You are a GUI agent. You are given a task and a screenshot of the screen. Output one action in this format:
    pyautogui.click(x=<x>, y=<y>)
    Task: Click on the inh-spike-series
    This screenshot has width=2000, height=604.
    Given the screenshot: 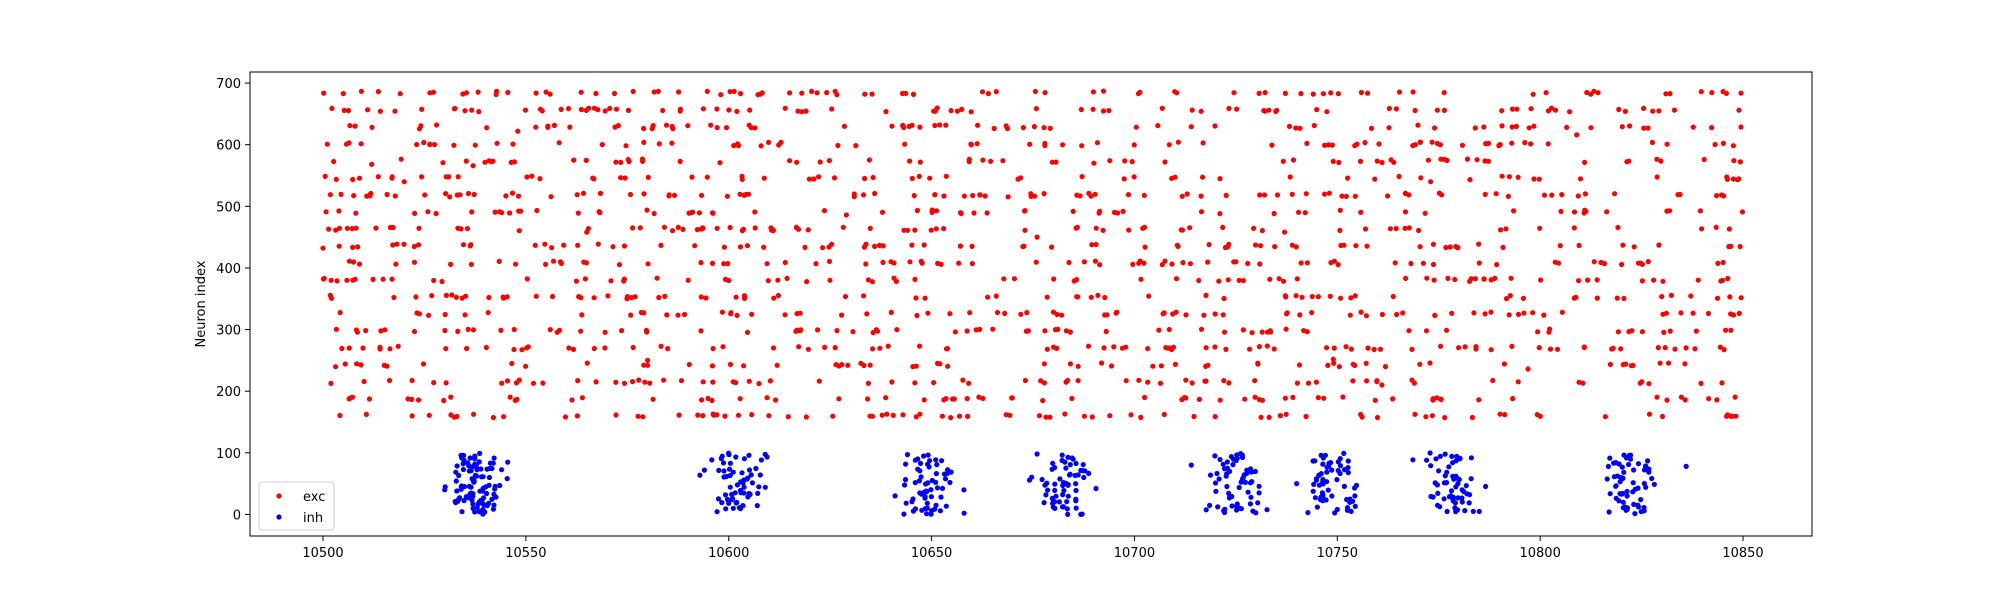 What is the action you would take?
    pyautogui.click(x=1065, y=483)
    